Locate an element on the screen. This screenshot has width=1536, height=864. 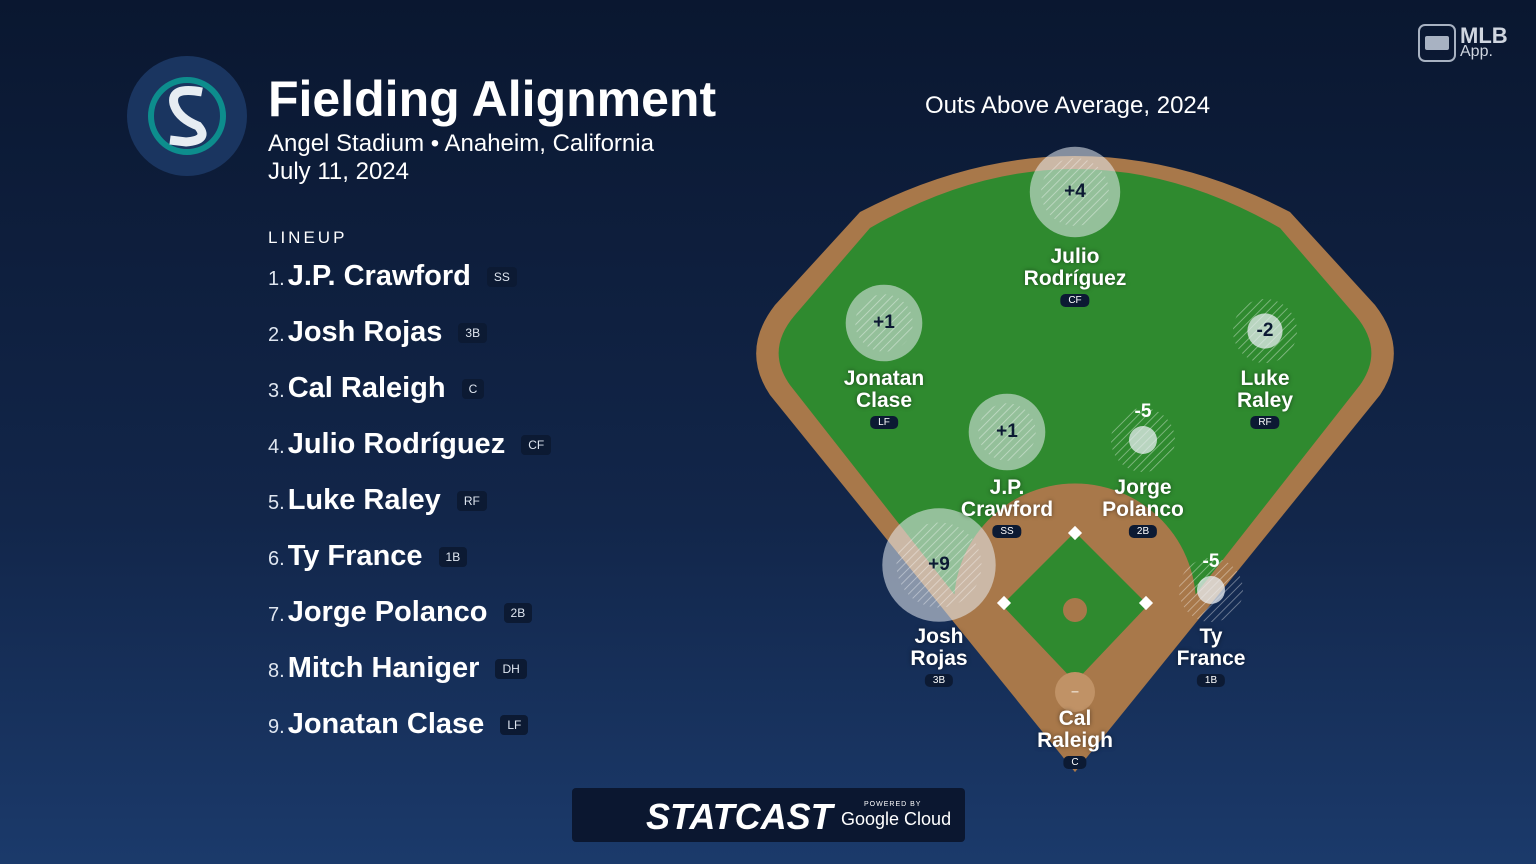
position: 3B is located at coordinates (473, 332).